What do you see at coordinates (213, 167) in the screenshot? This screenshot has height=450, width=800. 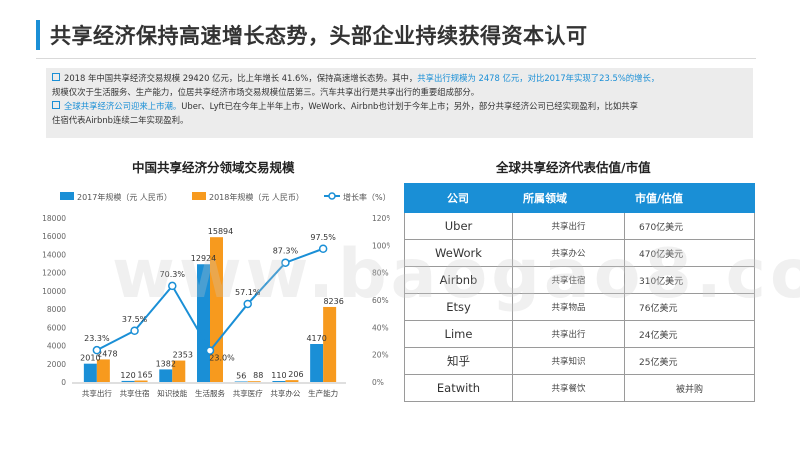 I see `left-chart-title: 中国共享经济分领域交易规模` at bounding box center [213, 167].